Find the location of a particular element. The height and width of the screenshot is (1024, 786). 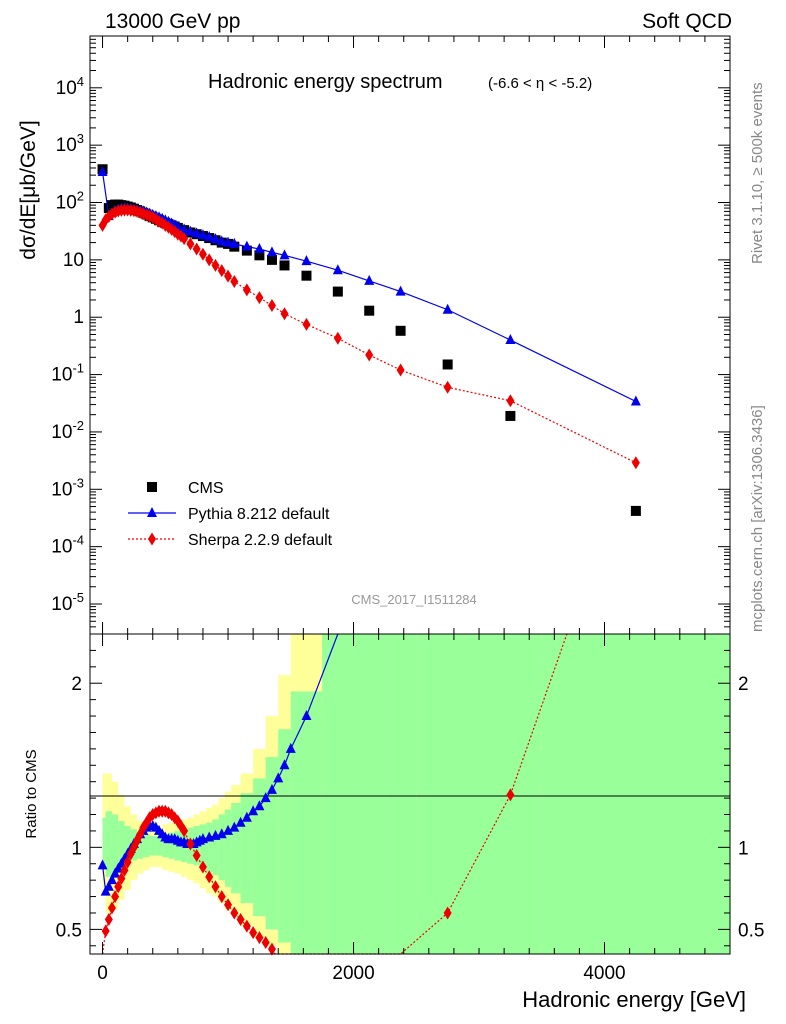

y-tick-label: 10⁻³ is located at coordinates (67, 487).